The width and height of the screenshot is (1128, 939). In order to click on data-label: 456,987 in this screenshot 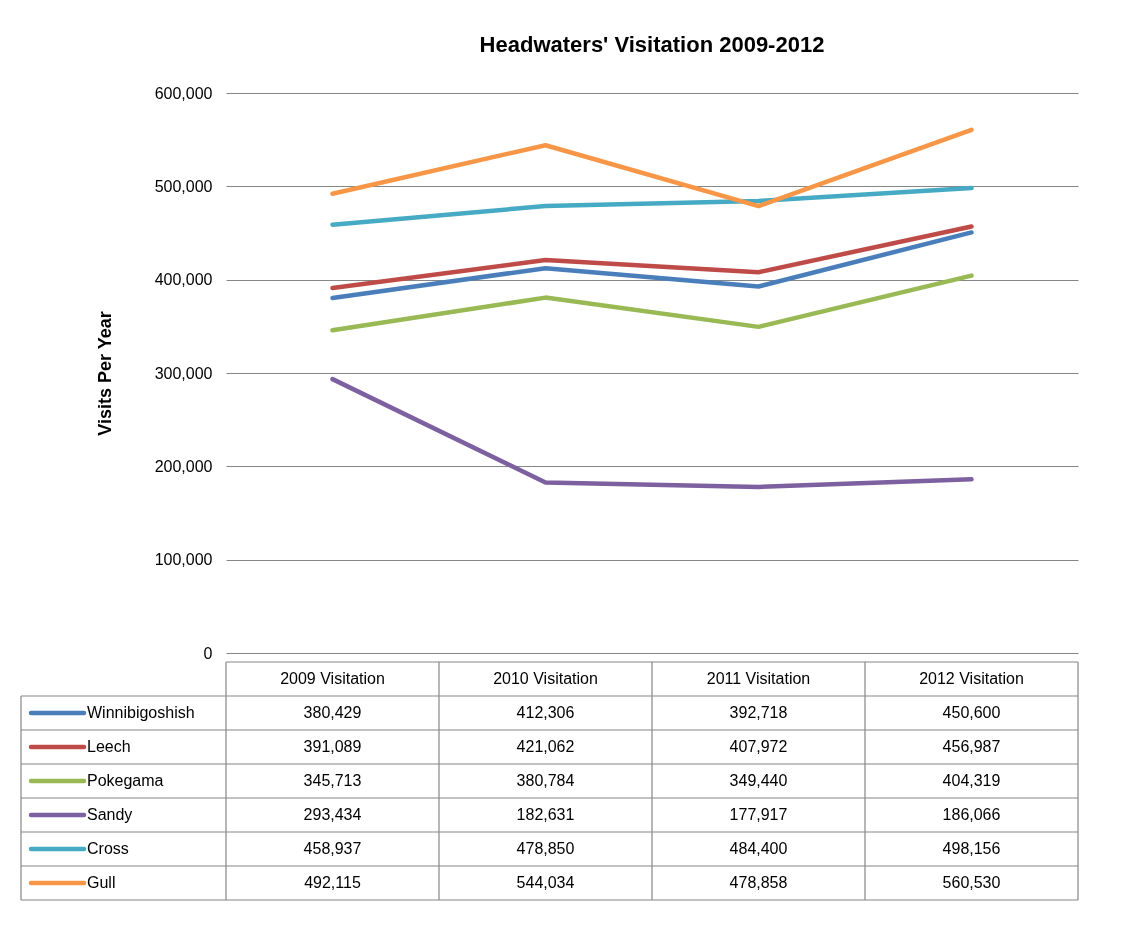, I will do `click(971, 746)`.